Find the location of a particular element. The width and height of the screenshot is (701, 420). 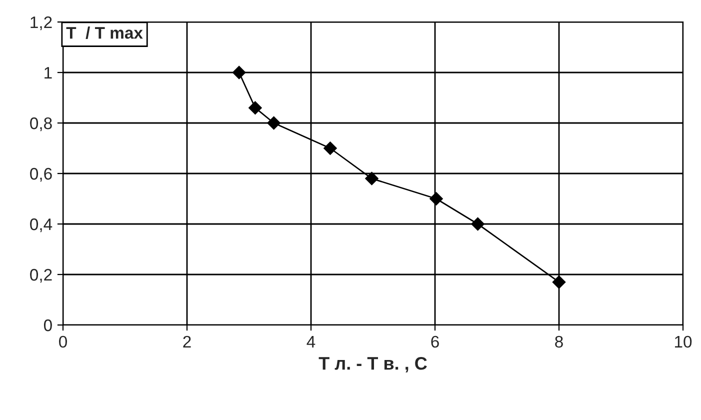

y-tick-label: 0,2 is located at coordinates (41, 275).